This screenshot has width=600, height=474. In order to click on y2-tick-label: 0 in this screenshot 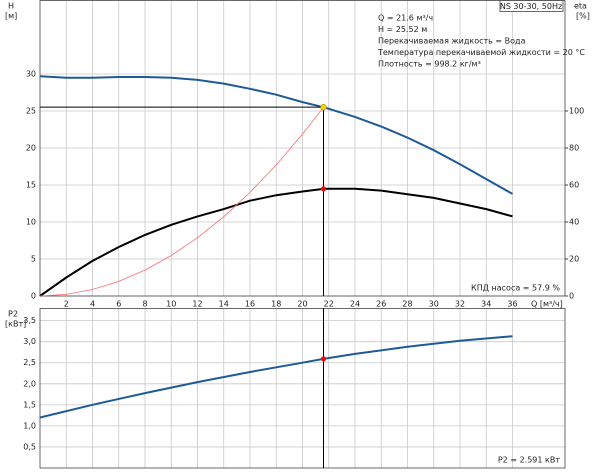, I will do `click(571, 296)`.